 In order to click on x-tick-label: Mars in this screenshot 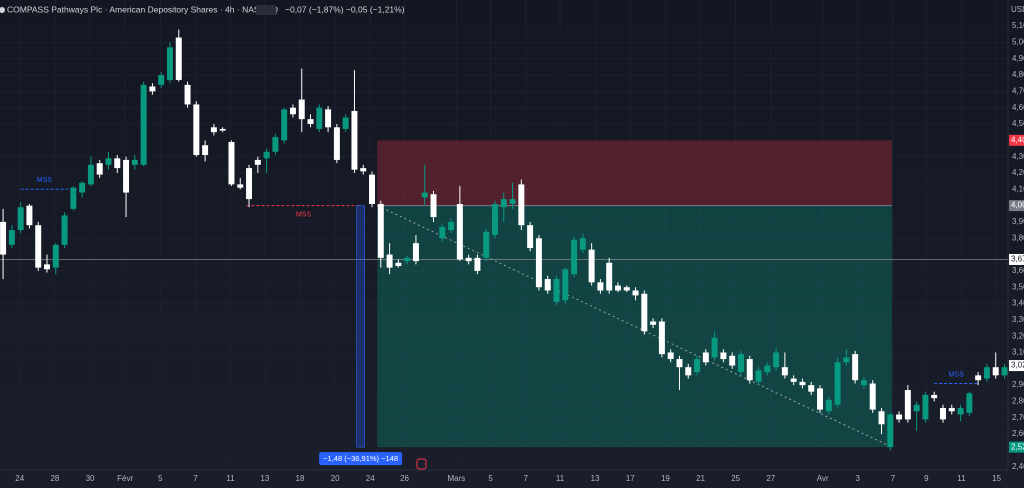, I will do `click(456, 478)`.